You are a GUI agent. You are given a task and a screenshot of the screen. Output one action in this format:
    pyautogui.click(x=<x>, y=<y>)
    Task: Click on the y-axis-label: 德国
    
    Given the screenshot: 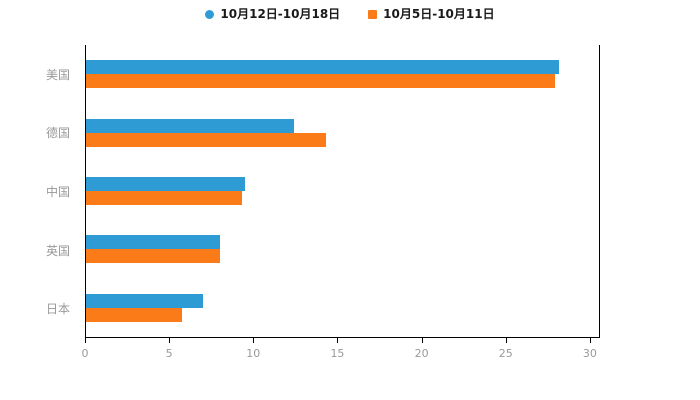 What is the action you would take?
    pyautogui.click(x=57, y=133)
    